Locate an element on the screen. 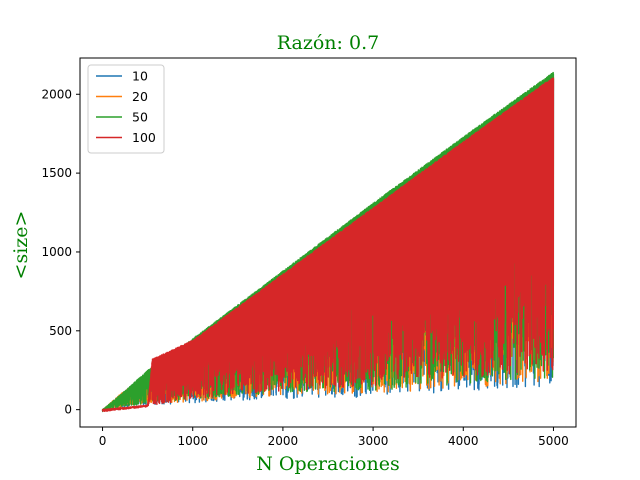 The height and width of the screenshot is (480, 640). y-axis-title: <size> is located at coordinates (21, 245).